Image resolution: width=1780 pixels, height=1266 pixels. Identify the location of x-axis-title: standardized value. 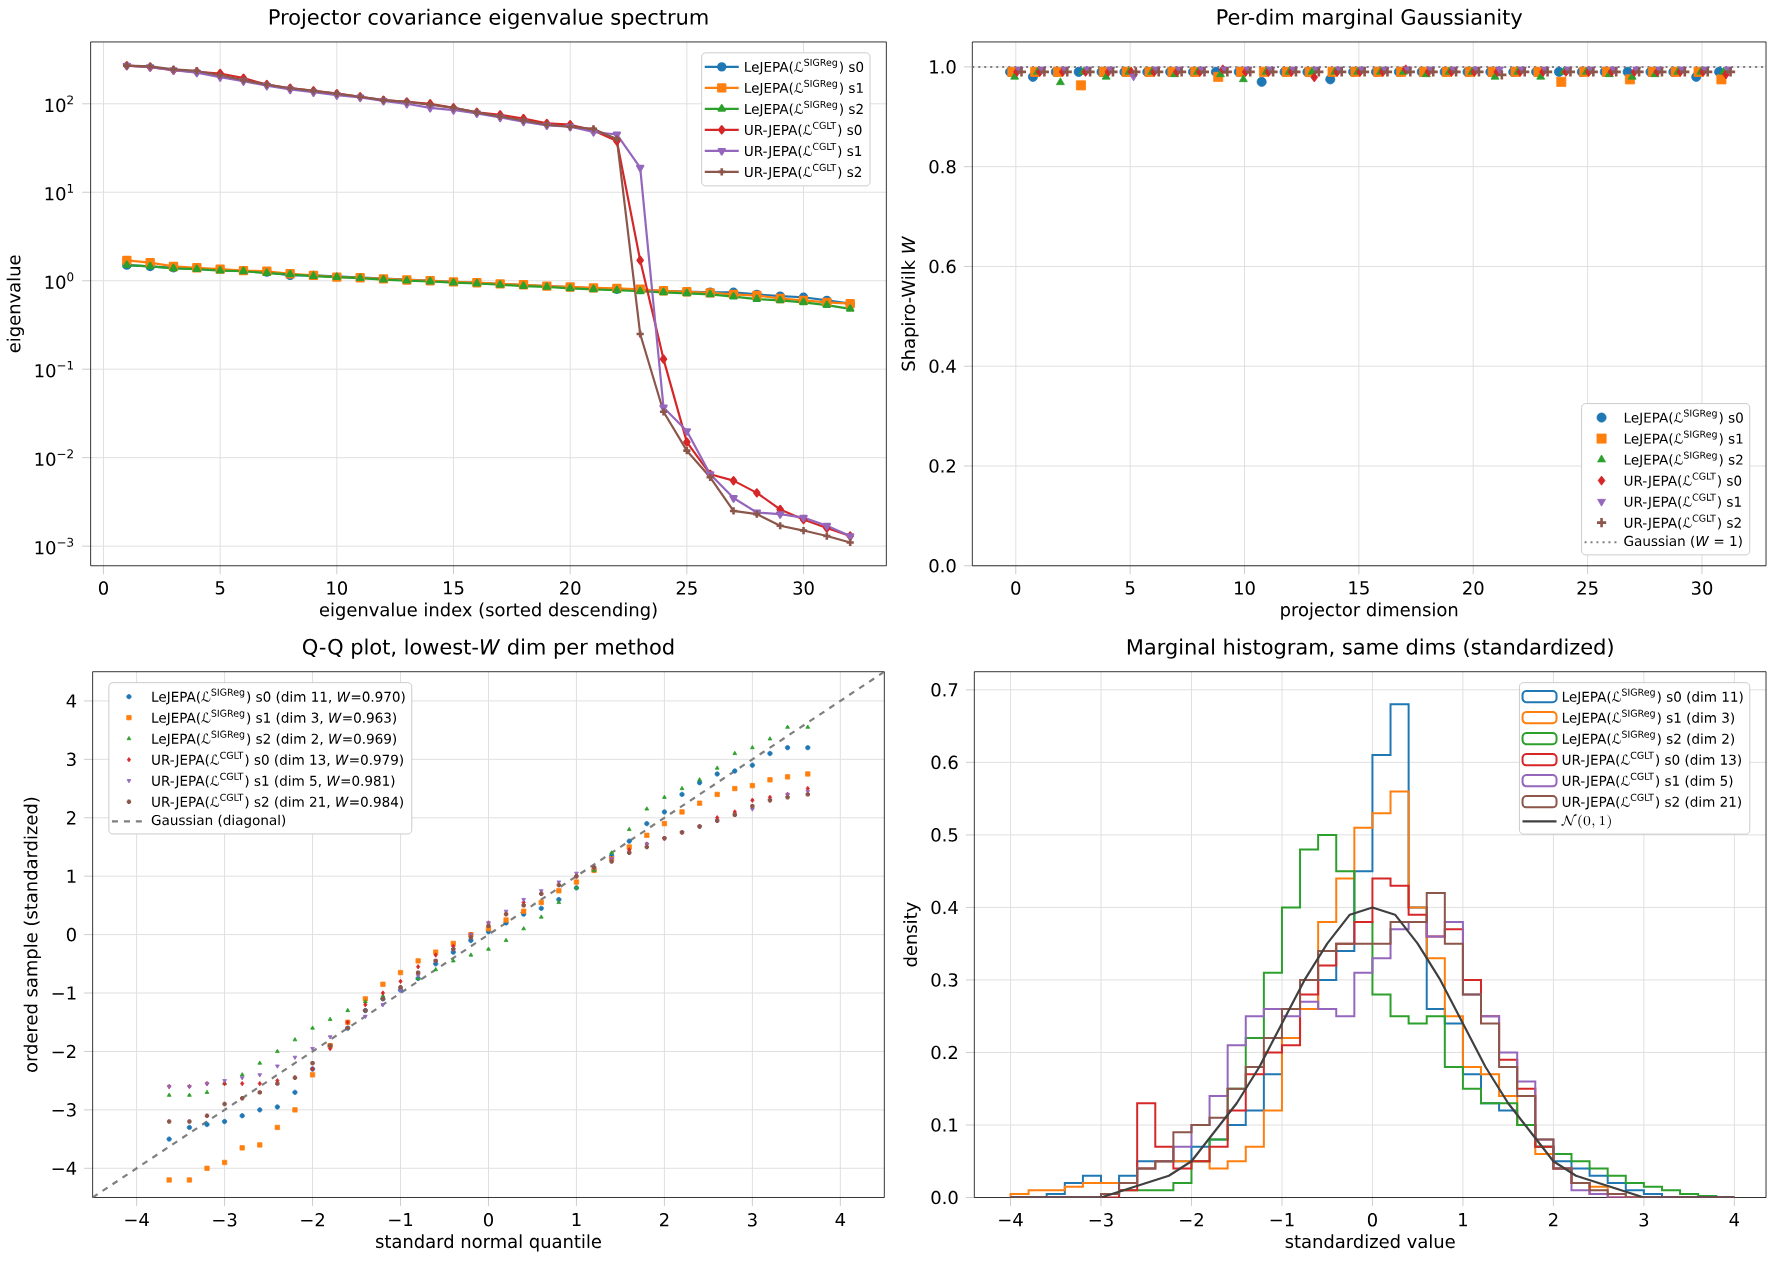
(1370, 1241).